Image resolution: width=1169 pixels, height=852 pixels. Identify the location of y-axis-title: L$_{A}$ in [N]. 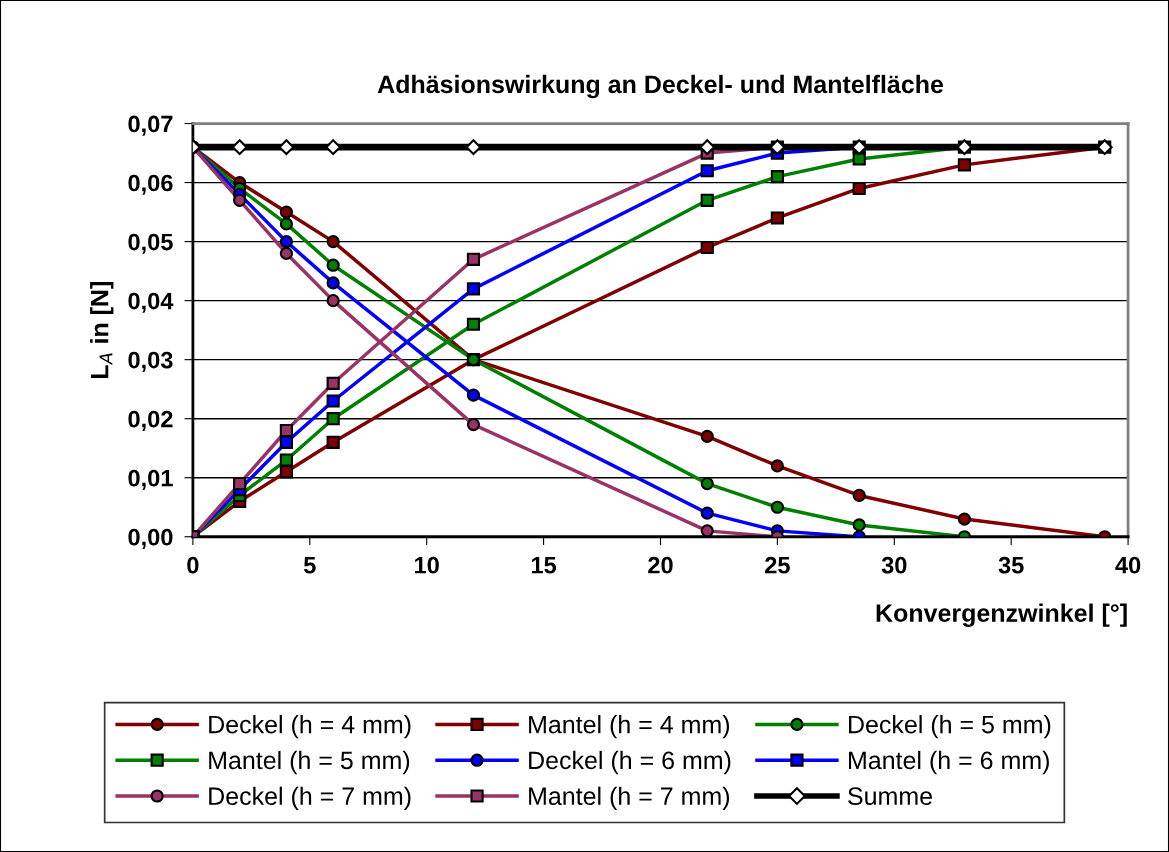
(102, 330).